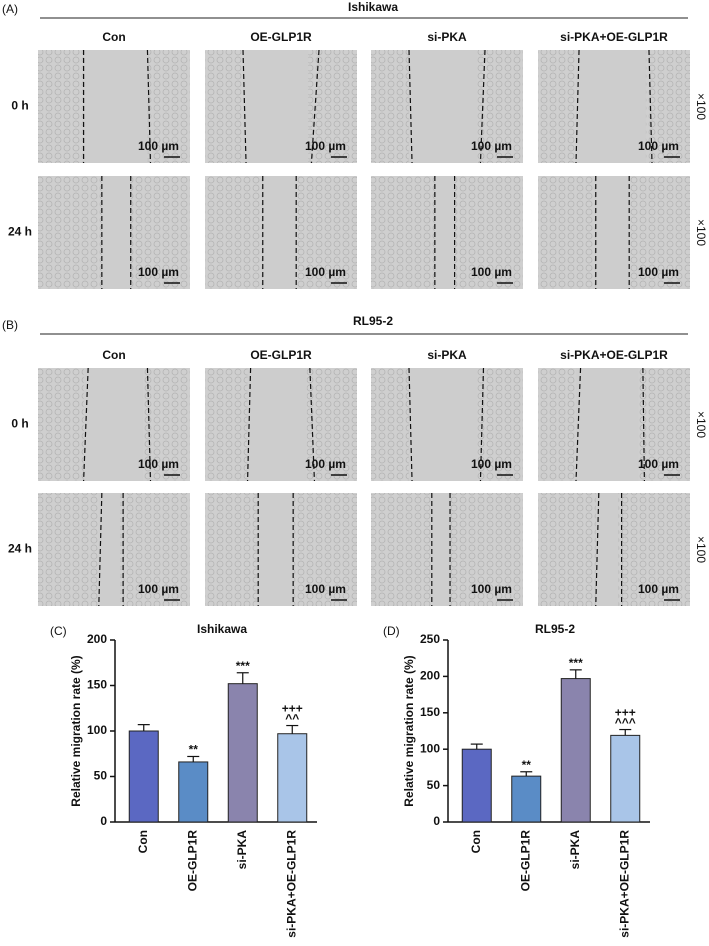 The image size is (709, 946). Describe the element at coordinates (222, 629) in the screenshot. I see `chart-title: Ishikawa` at that location.